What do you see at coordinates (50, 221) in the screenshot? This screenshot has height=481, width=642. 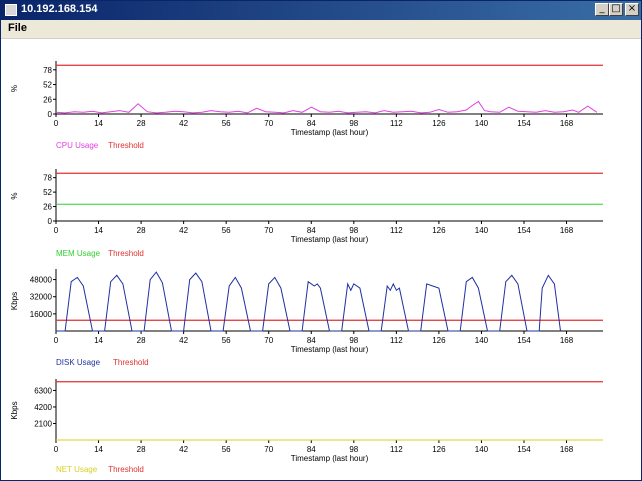 I see `chart2-y-tick-label: 0` at bounding box center [50, 221].